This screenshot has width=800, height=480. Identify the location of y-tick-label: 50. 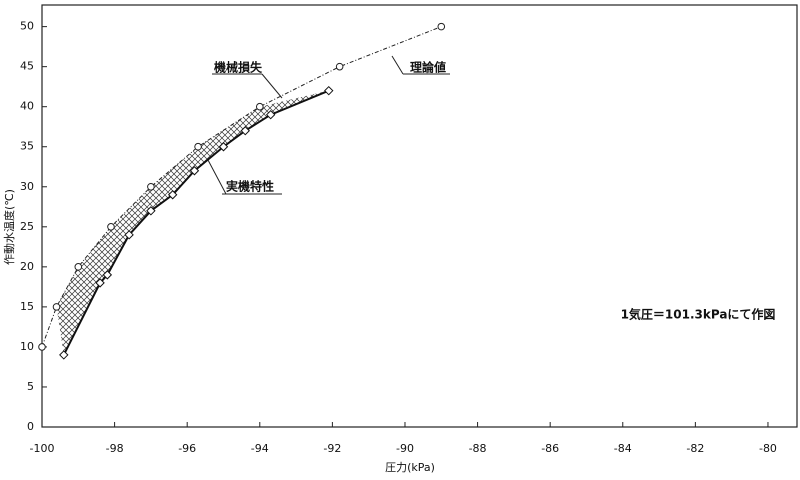
(27, 26).